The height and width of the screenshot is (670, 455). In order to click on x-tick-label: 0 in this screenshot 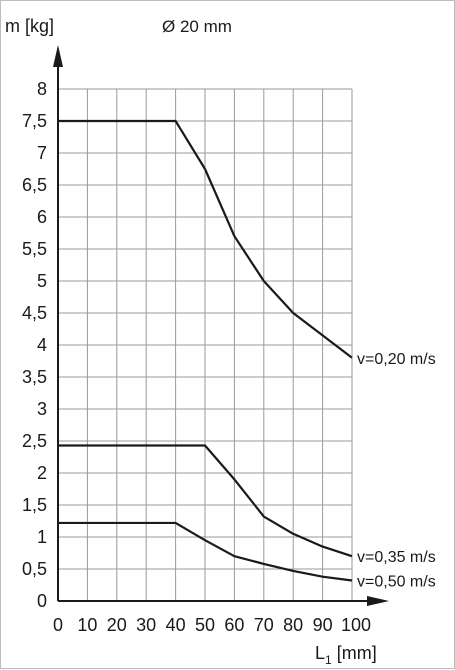, I will do `click(58, 625)`.